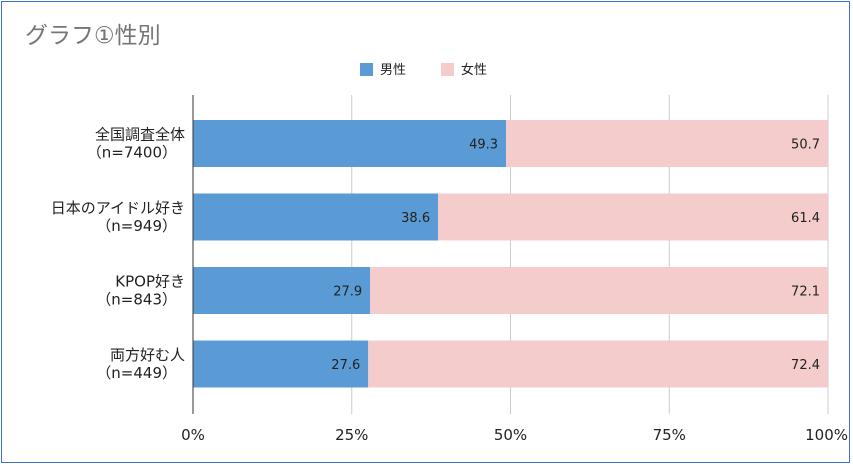  I want to click on category-sublabel-1: （n=949）, so click(136, 226).